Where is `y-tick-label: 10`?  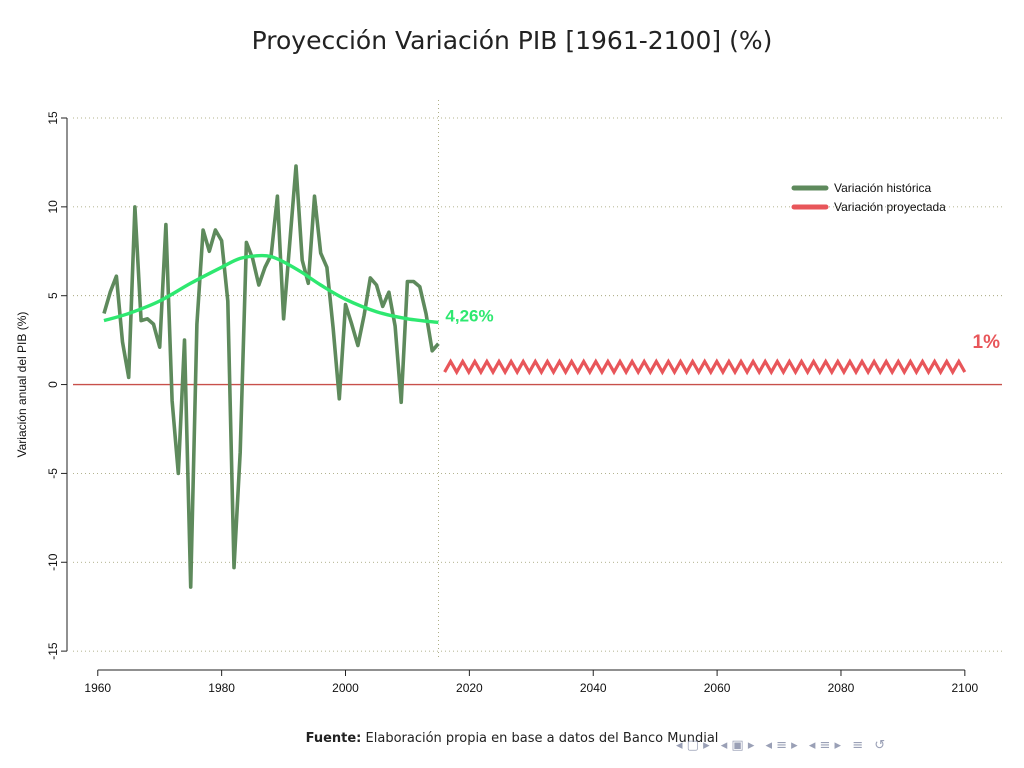 y-tick-label: 10 is located at coordinates (53, 207).